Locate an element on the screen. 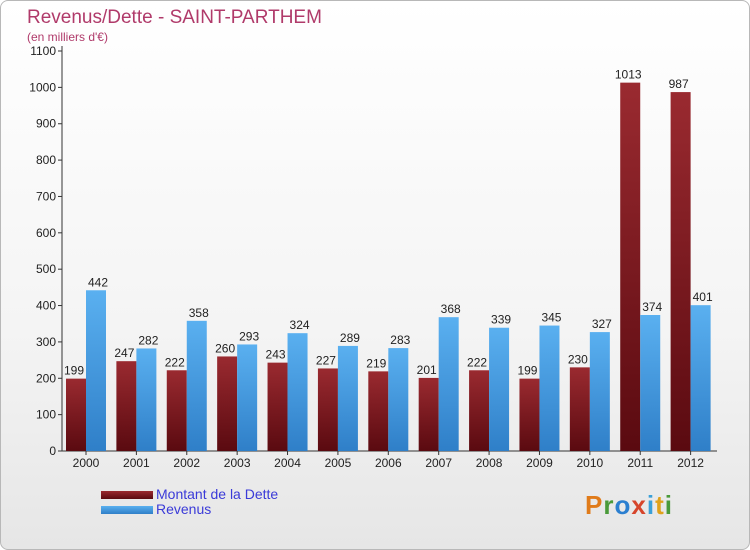  x-tick-label: 2009 is located at coordinates (539, 463).